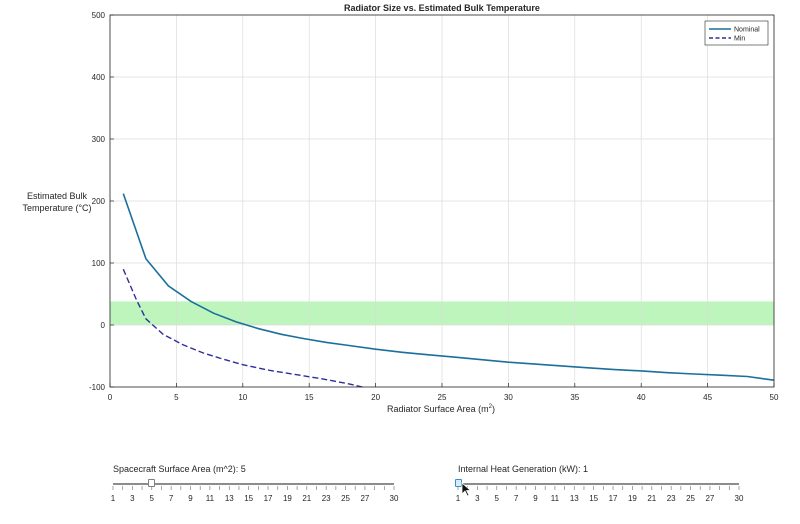 The width and height of the screenshot is (800, 524). I want to click on spacecraft-area-slider-track, so click(253, 484).